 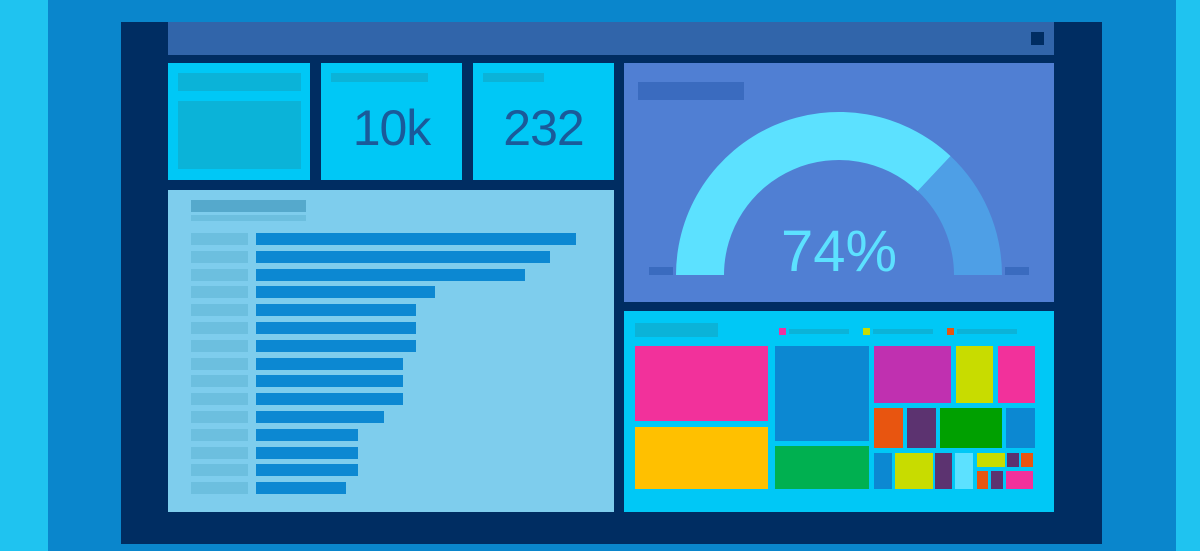 What do you see at coordinates (248, 206) in the screenshot?
I see `chart-title-placeholder` at bounding box center [248, 206].